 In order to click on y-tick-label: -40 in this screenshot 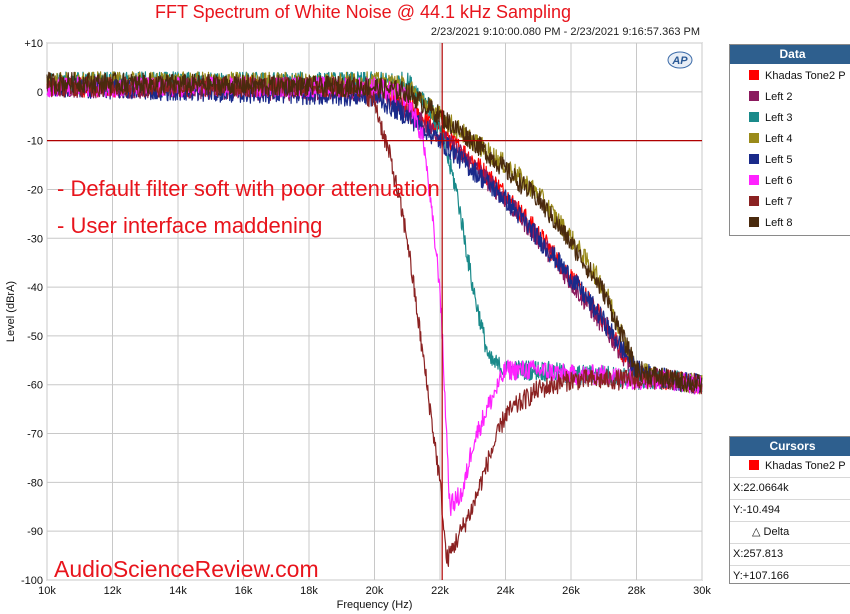, I will do `click(35, 288)`.